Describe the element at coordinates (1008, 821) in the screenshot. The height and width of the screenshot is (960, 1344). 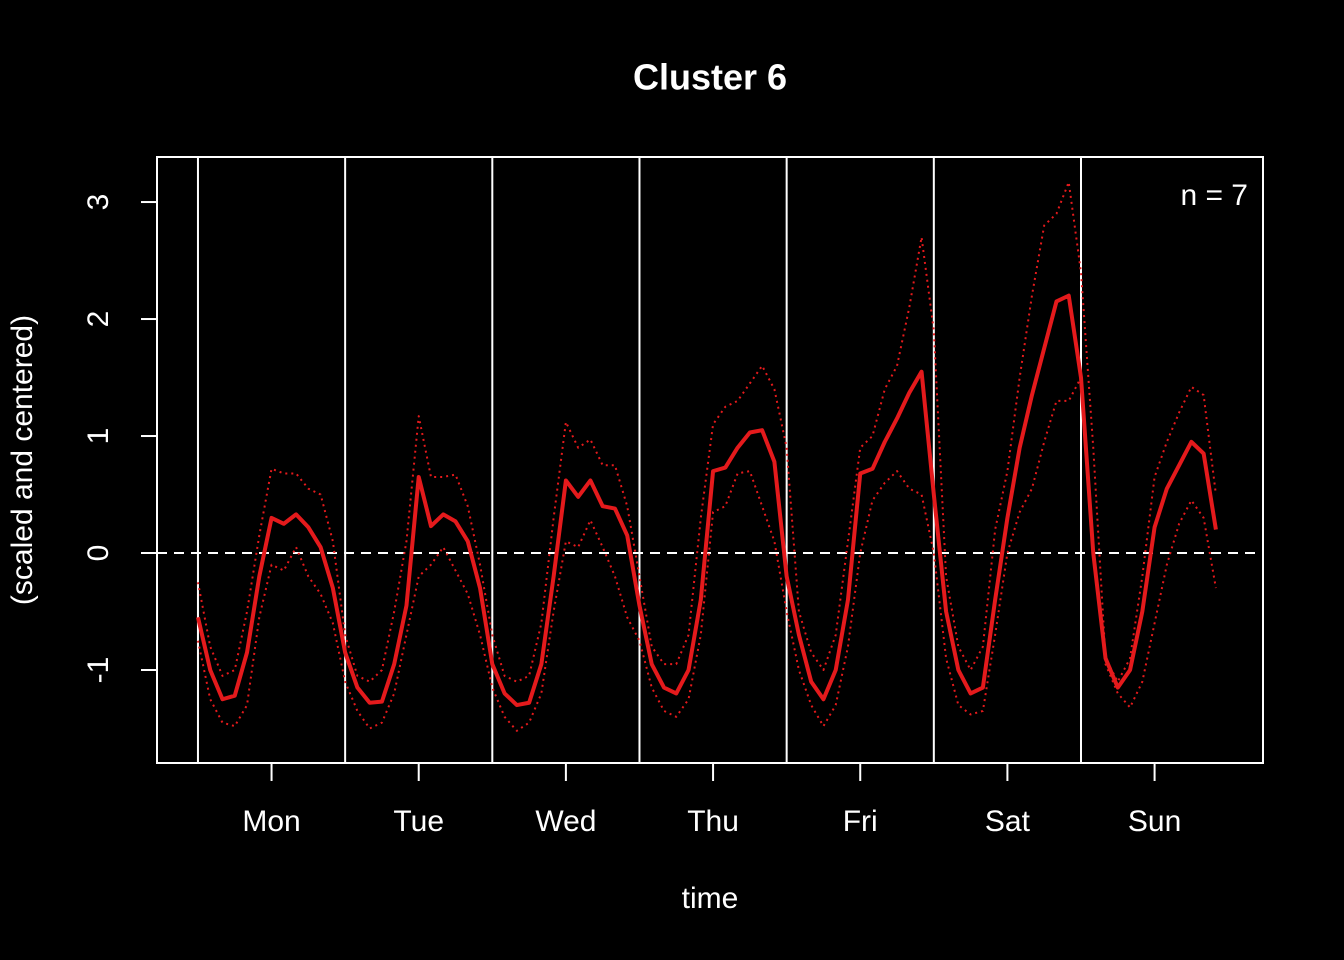
I see `x-tick-label: Sat` at that location.